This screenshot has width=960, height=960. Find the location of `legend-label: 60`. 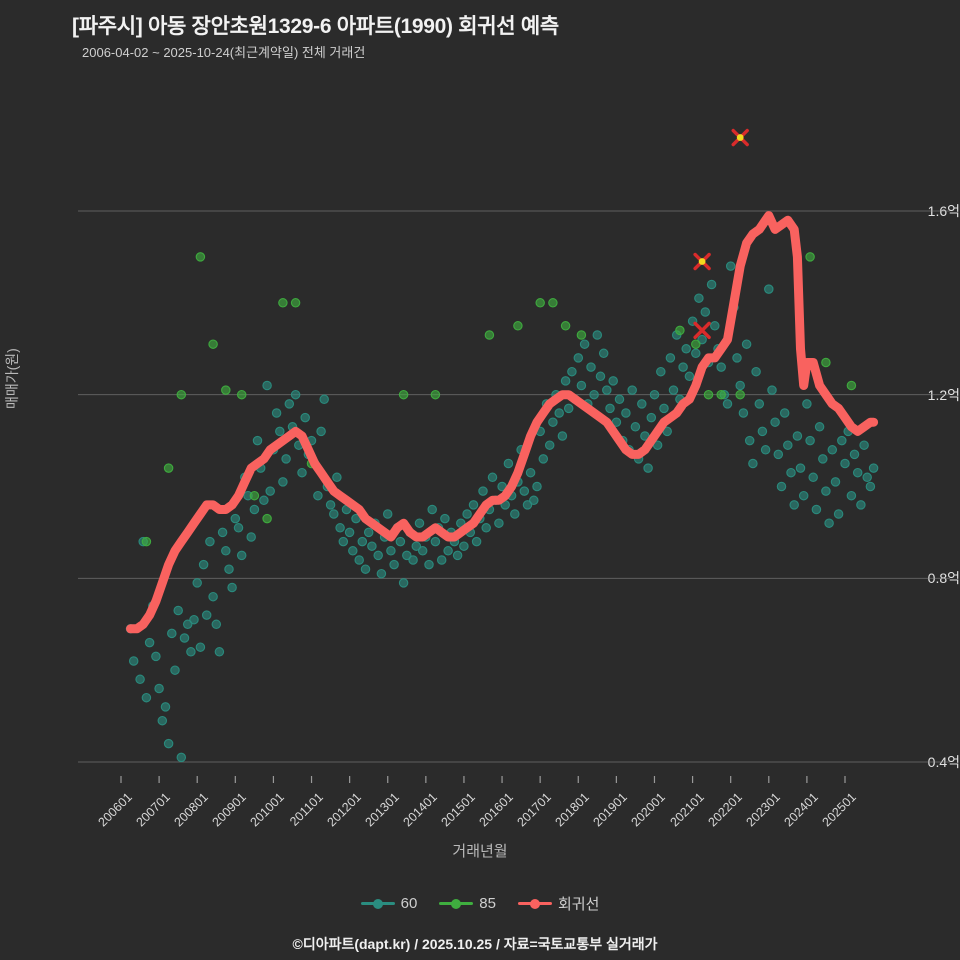

legend-label: 60 is located at coordinates (409, 903).